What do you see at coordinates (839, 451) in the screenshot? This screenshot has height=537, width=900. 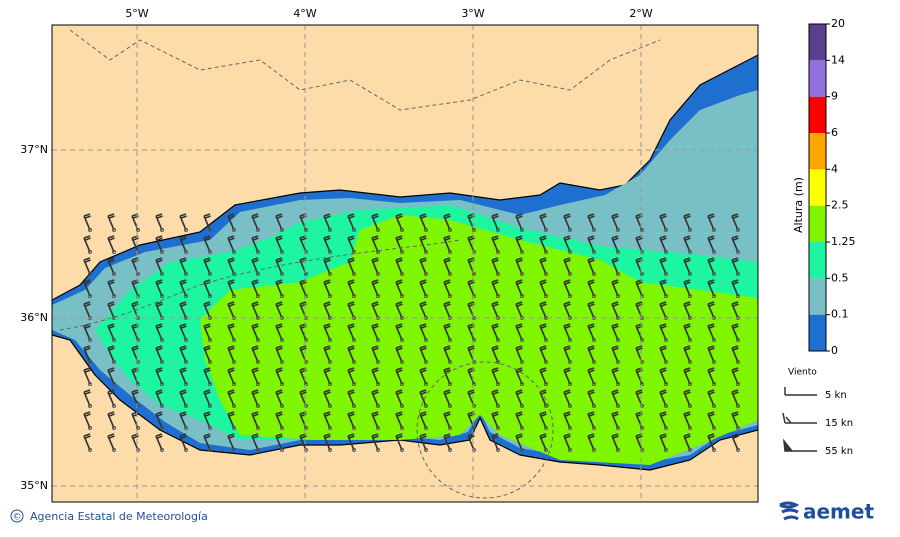 I see `wind-legend-label: 55 kn` at bounding box center [839, 451].